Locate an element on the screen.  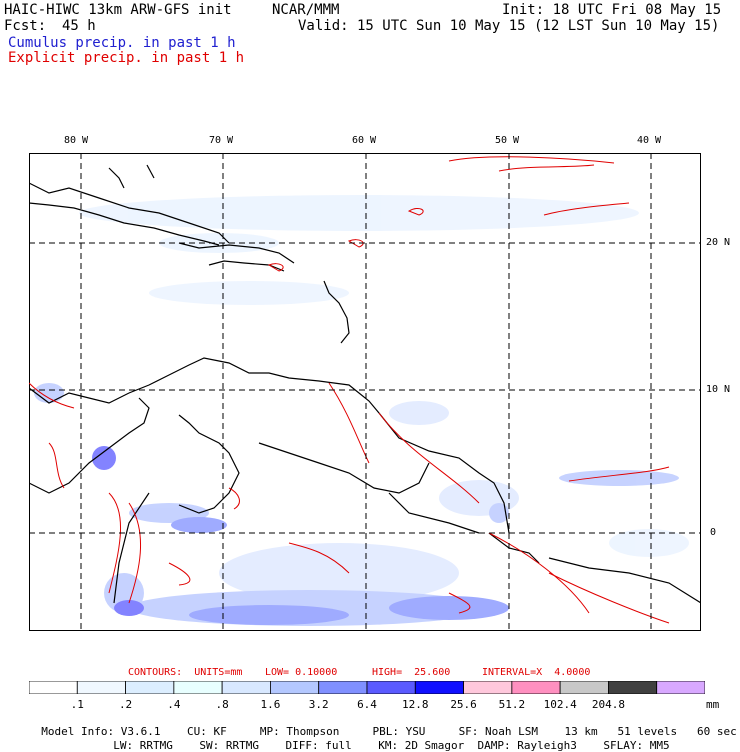
bahamas is located at coordinates (116, 178).